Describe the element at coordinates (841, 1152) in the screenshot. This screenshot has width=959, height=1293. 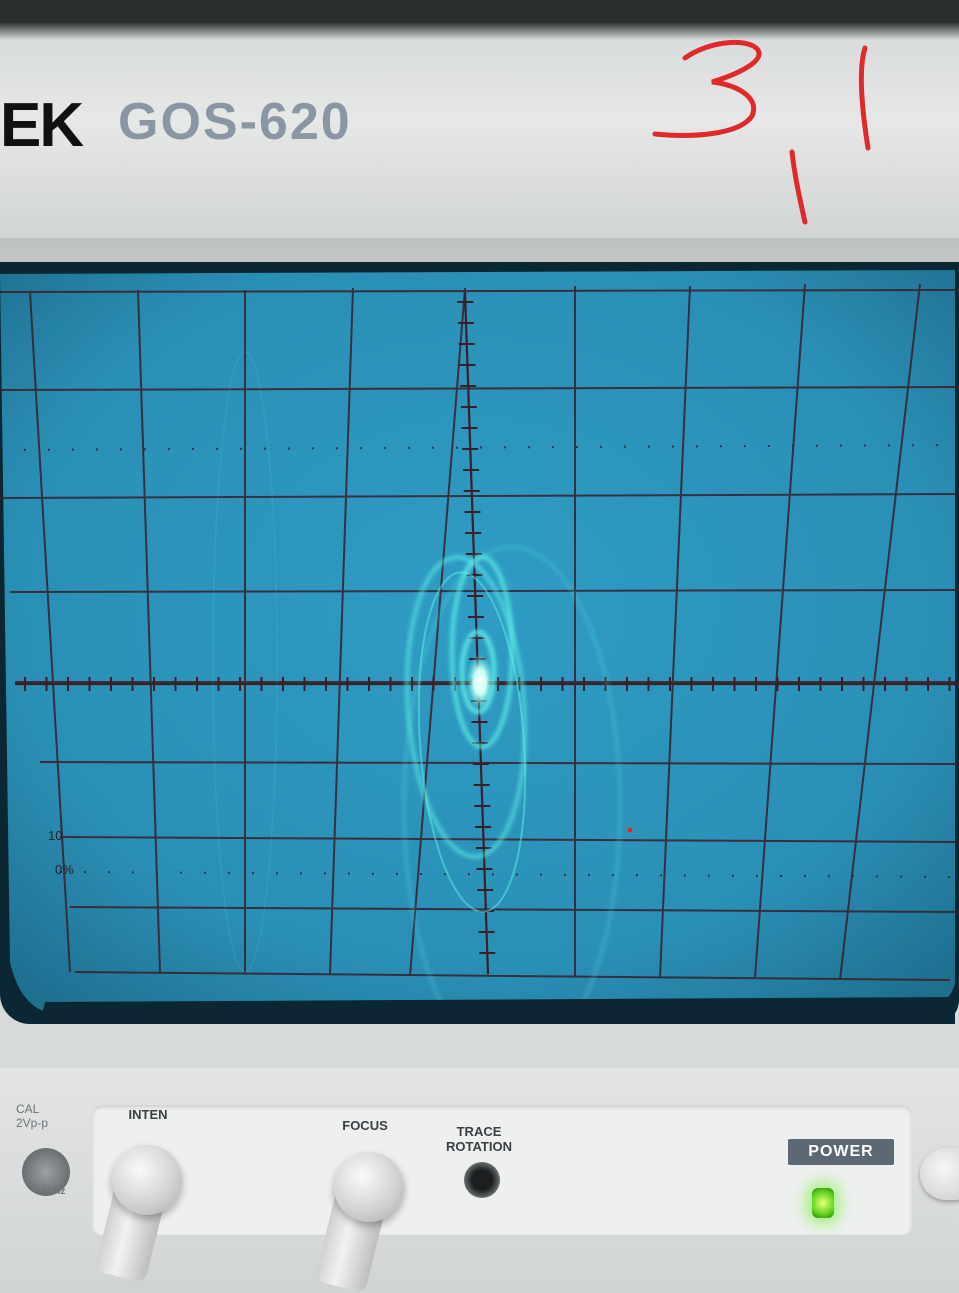
I see `power-label: POWER` at that location.